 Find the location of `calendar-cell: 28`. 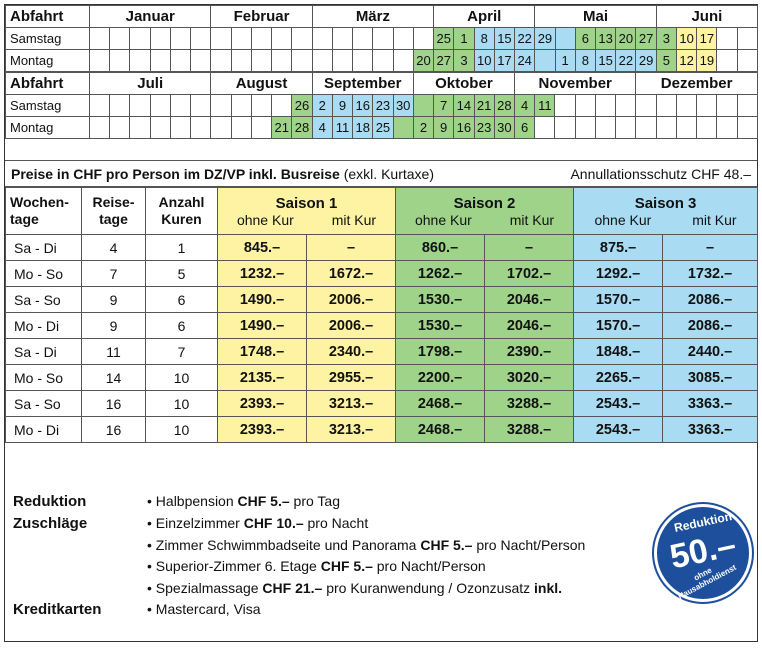

calendar-cell: 28 is located at coordinates (504, 105).